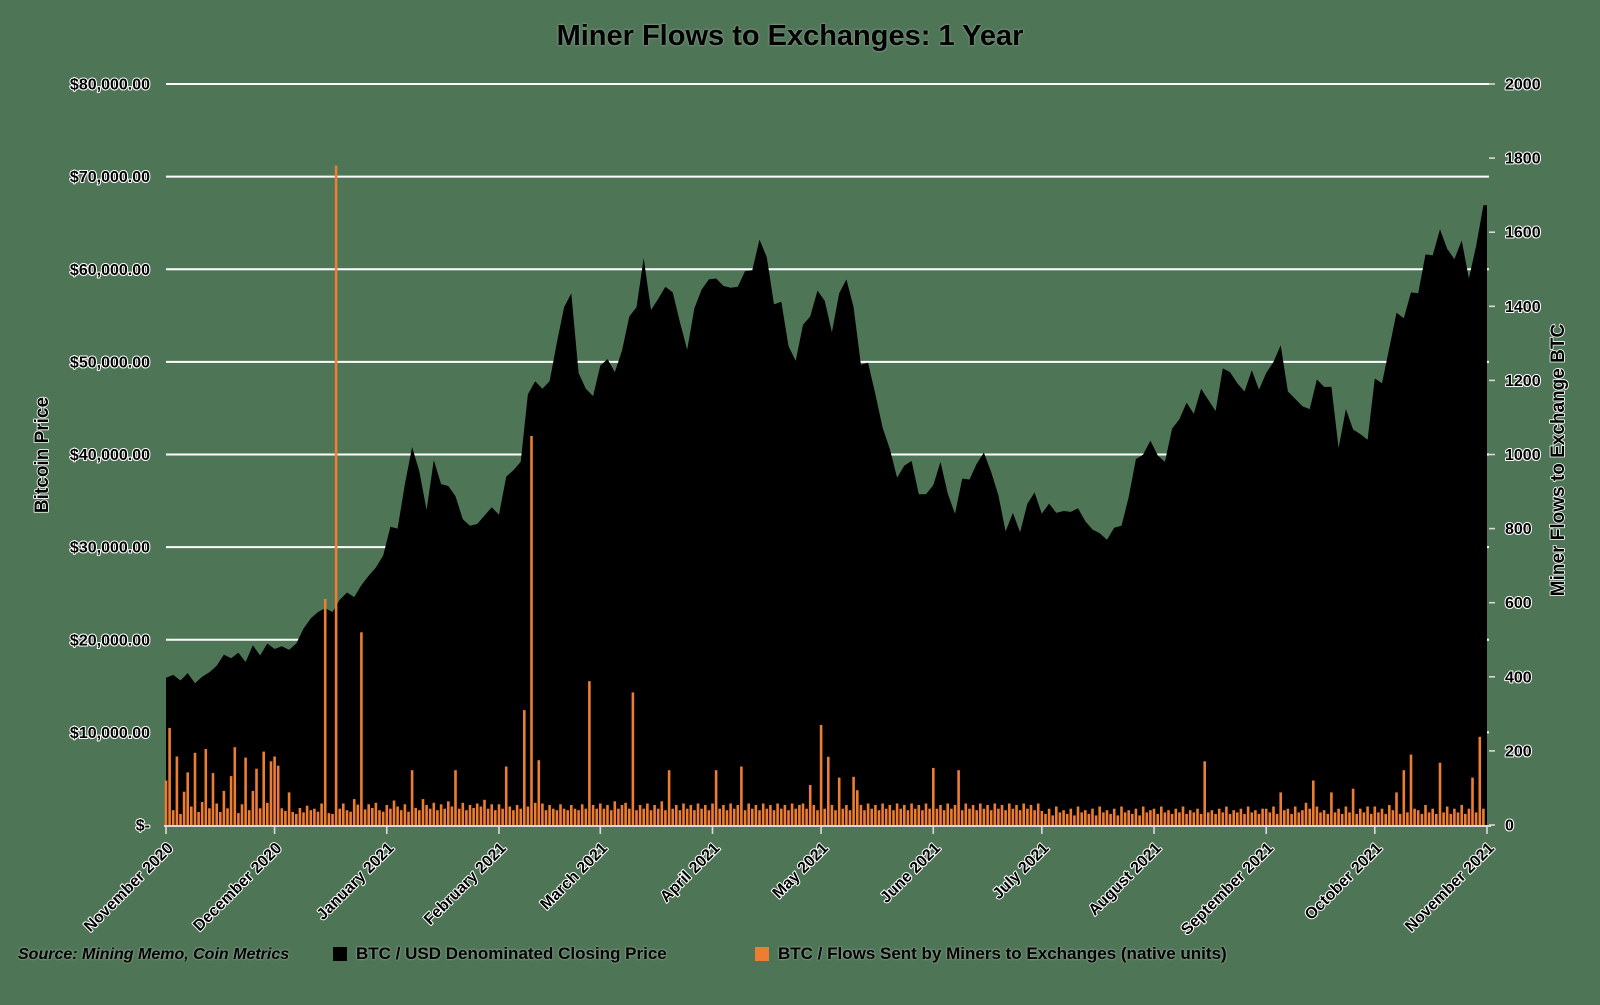 This screenshot has height=1005, width=1600. I want to click on y-axis-right-ticks, so click(1492, 454).